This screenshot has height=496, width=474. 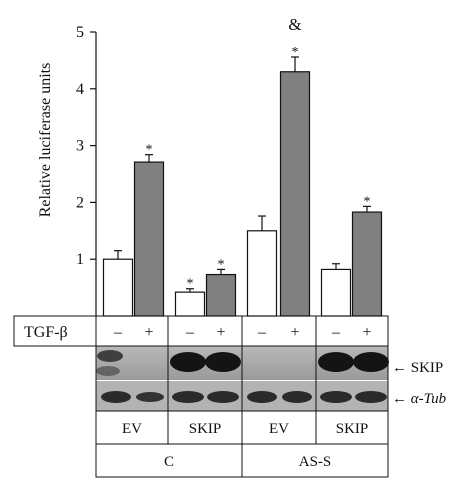 What do you see at coordinates (80, 259) in the screenshot?
I see `y-tick-label: 1` at bounding box center [80, 259].